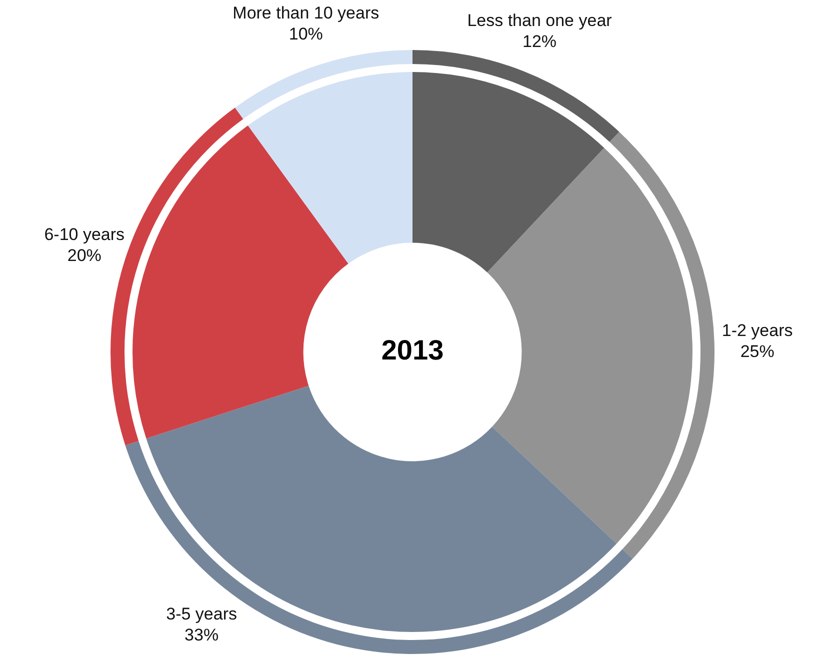  What do you see at coordinates (757, 330) in the screenshot?
I see `slice-label: 1-2 years` at bounding box center [757, 330].